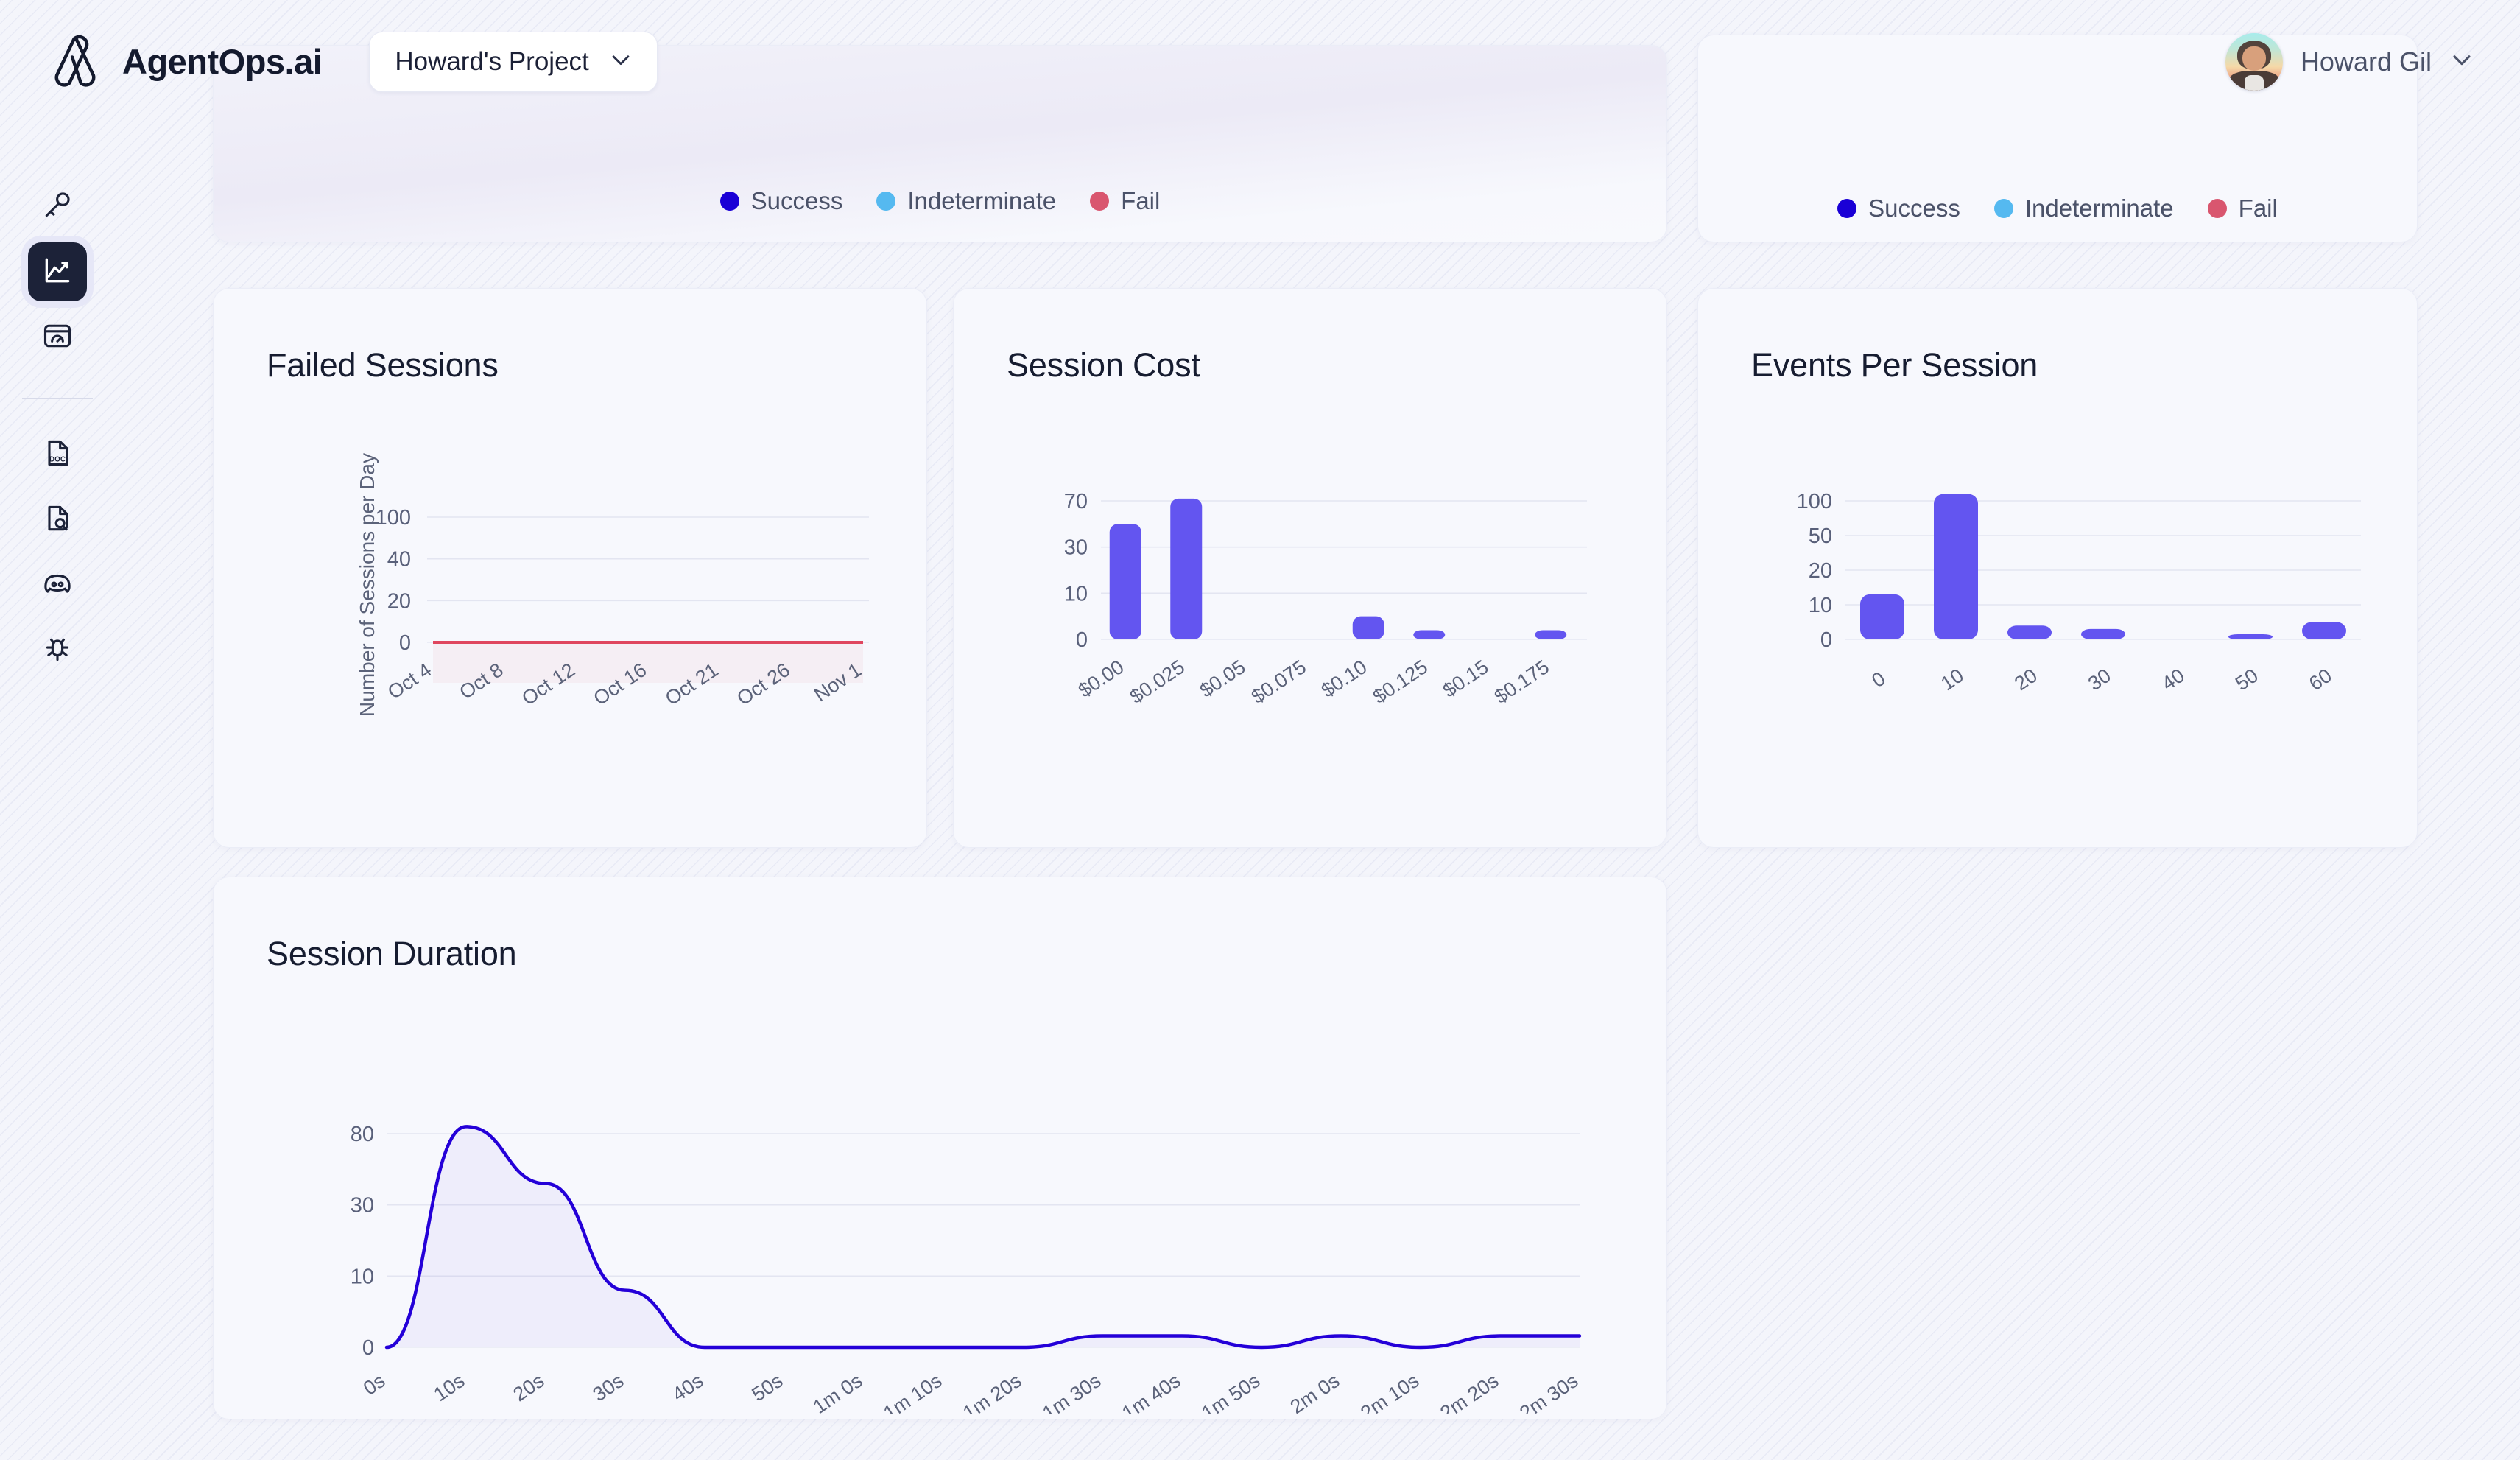  What do you see at coordinates (1157, 682) in the screenshot?
I see `svg-text: $0.025` at bounding box center [1157, 682].